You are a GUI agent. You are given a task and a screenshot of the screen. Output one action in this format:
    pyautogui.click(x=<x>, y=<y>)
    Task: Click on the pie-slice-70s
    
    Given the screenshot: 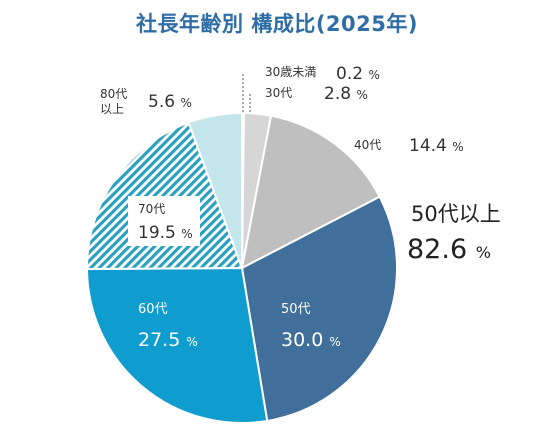 What is the action you would take?
    pyautogui.click(x=165, y=195)
    